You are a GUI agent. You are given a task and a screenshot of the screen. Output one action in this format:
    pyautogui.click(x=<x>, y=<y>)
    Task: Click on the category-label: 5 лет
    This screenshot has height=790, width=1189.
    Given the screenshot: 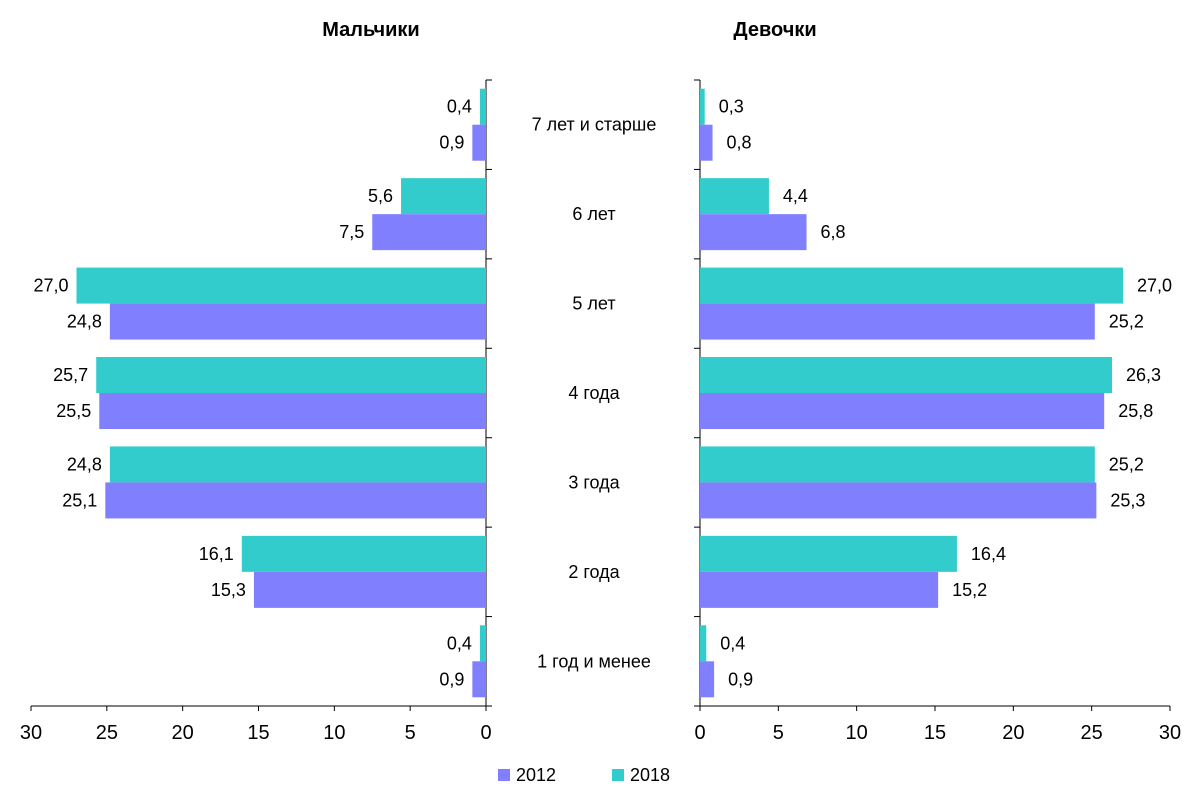 What is the action you would take?
    pyautogui.click(x=593, y=304)
    